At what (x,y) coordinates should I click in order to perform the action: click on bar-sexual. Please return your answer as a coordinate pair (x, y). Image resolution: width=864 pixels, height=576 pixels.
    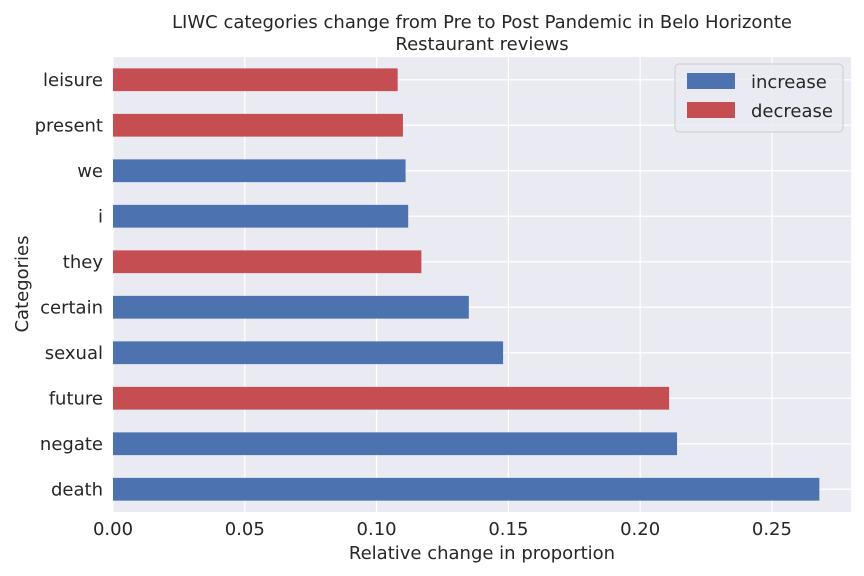
    Looking at the image, I should click on (308, 353).